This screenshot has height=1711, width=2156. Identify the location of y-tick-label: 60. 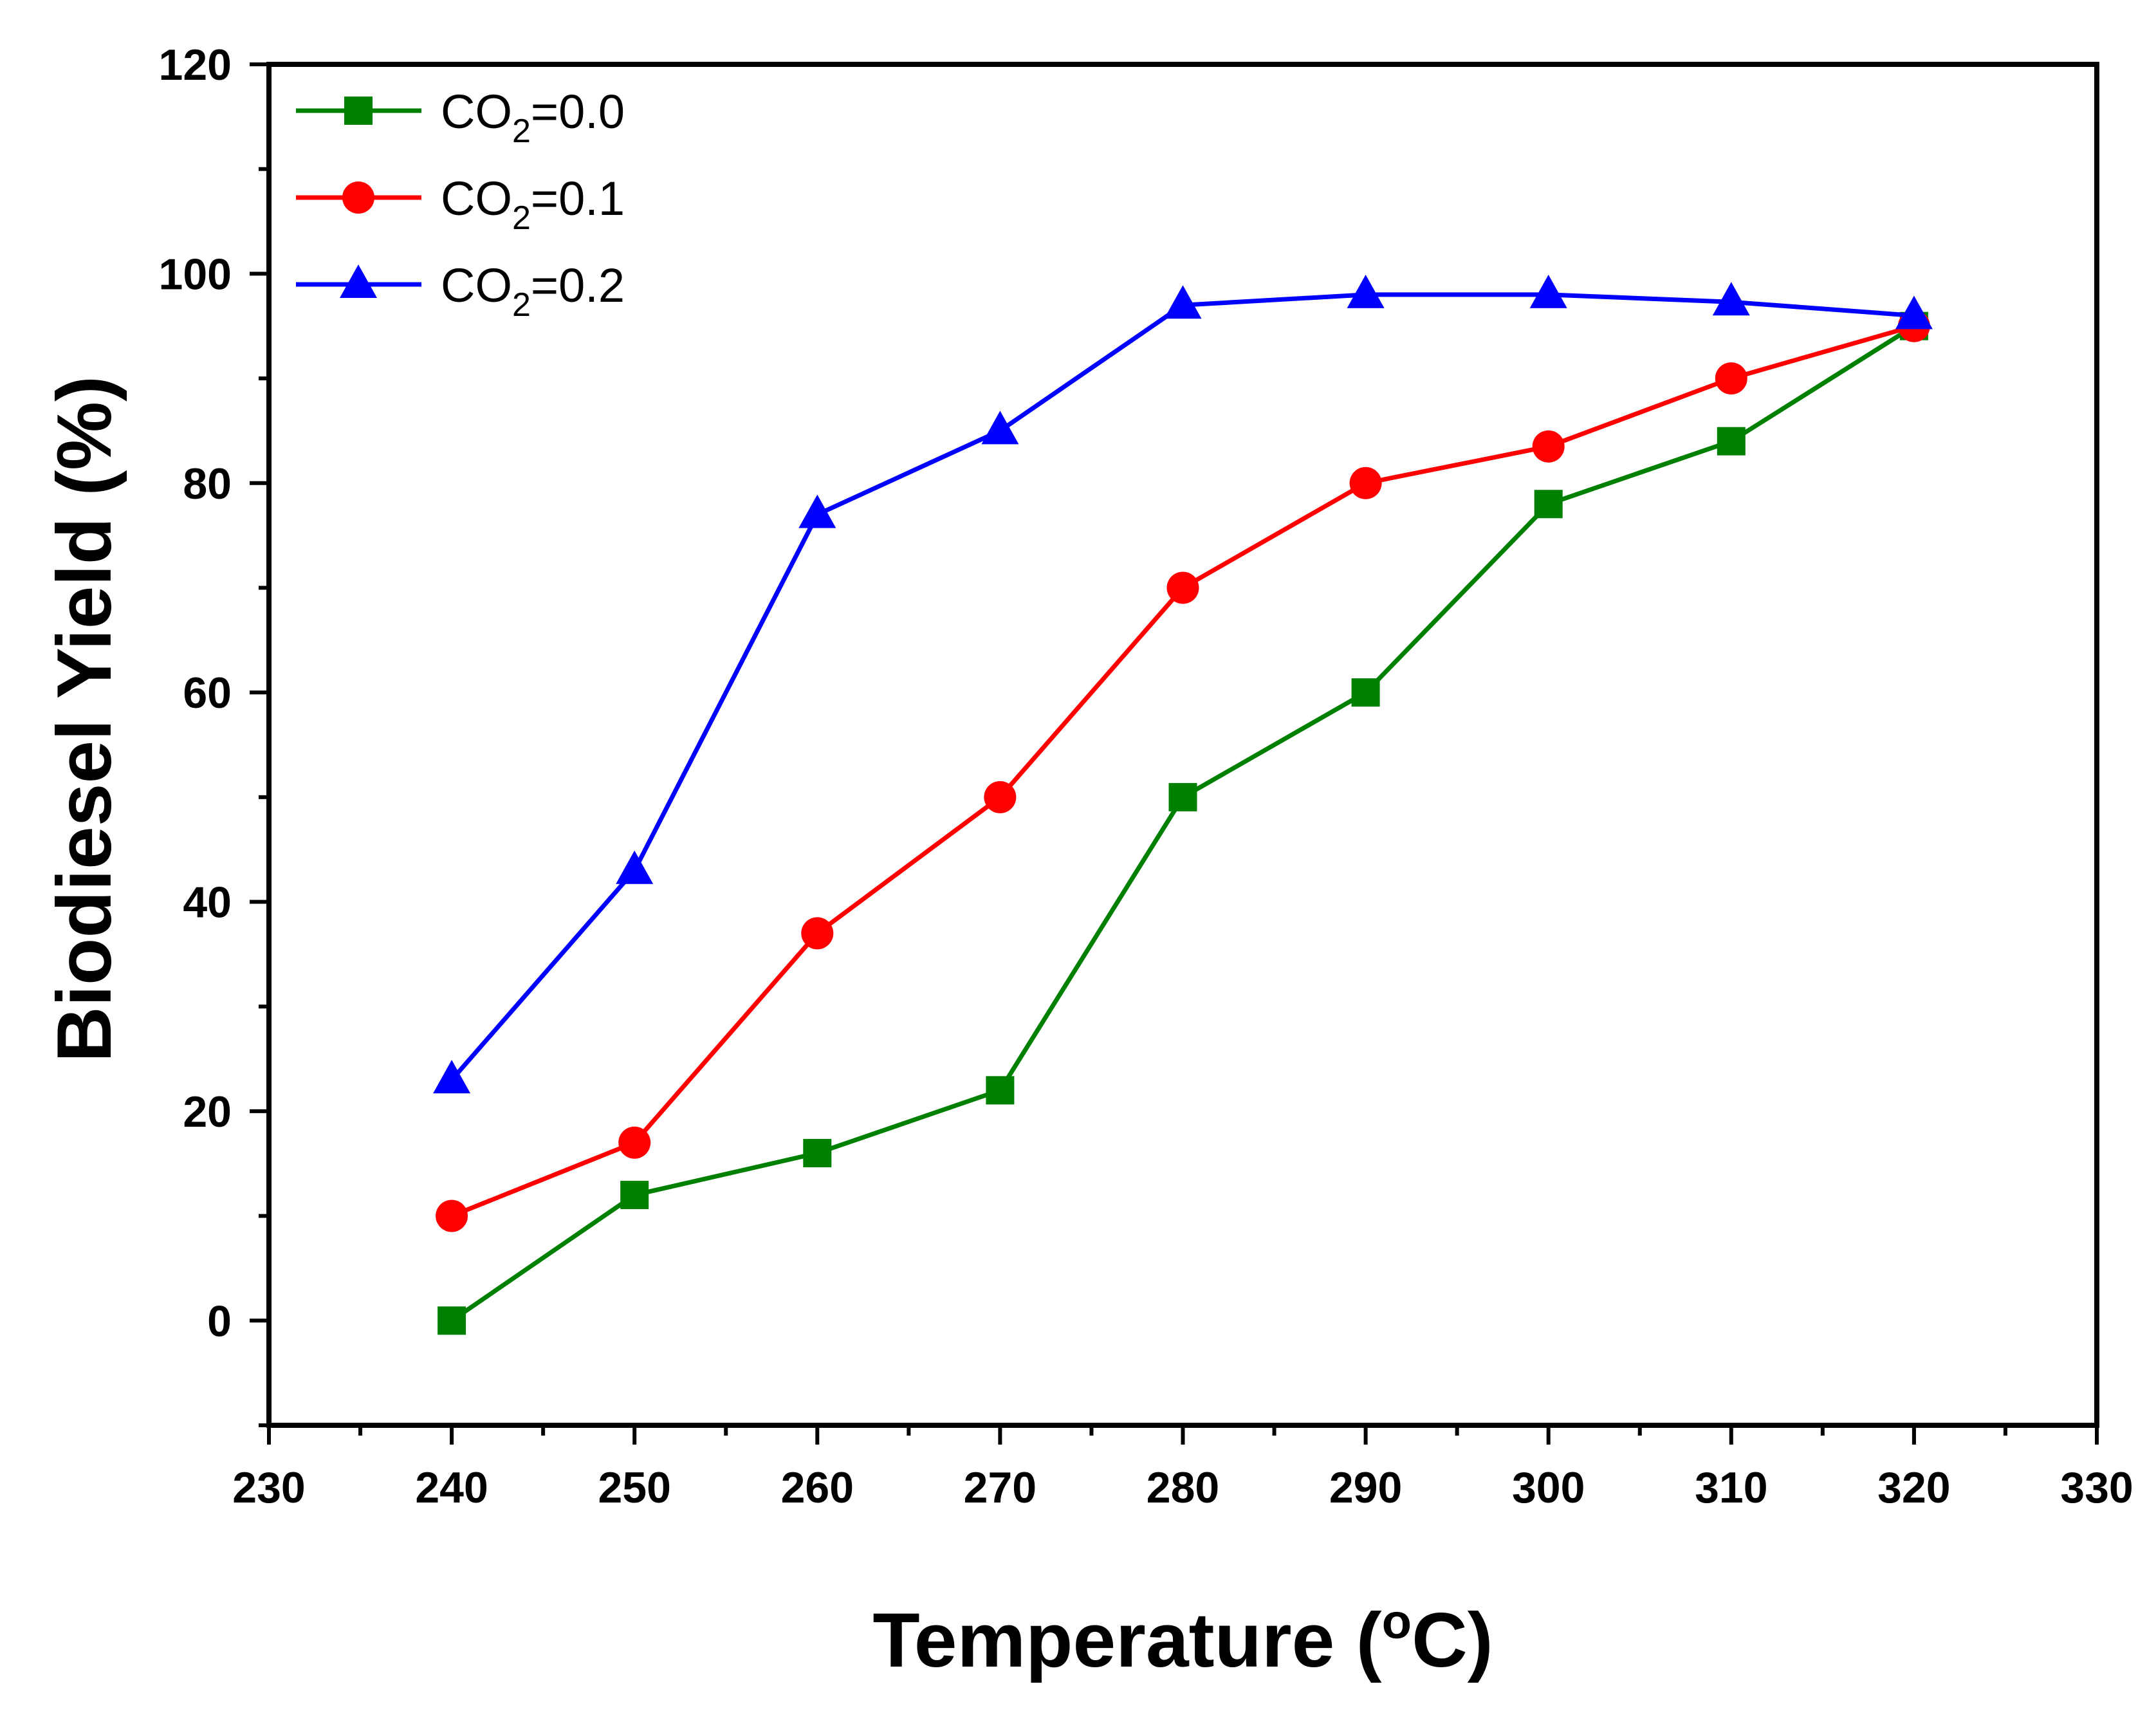
(207, 693).